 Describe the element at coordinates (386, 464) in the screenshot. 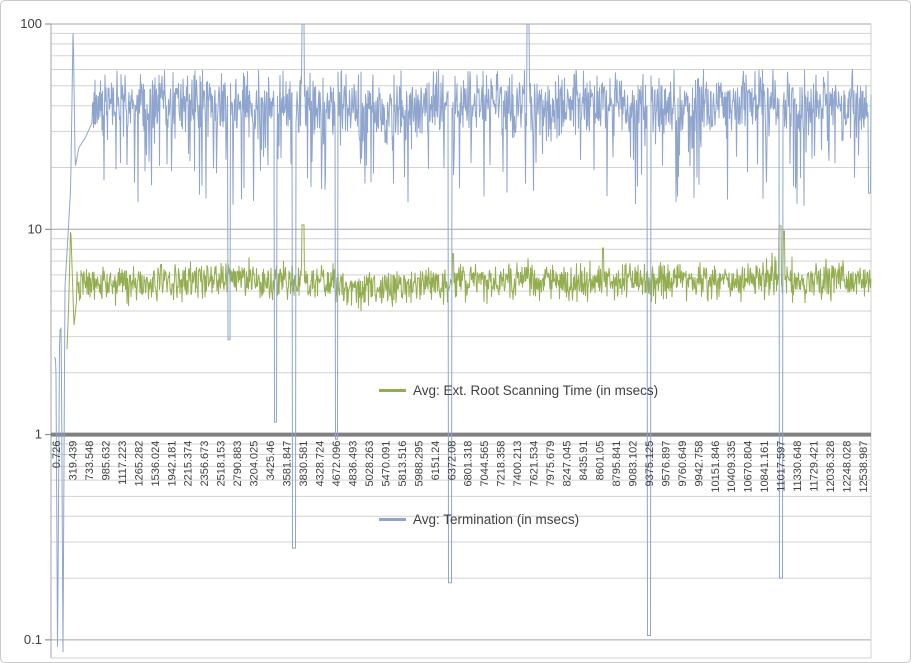

I see `svg-text: 5470.091` at that location.